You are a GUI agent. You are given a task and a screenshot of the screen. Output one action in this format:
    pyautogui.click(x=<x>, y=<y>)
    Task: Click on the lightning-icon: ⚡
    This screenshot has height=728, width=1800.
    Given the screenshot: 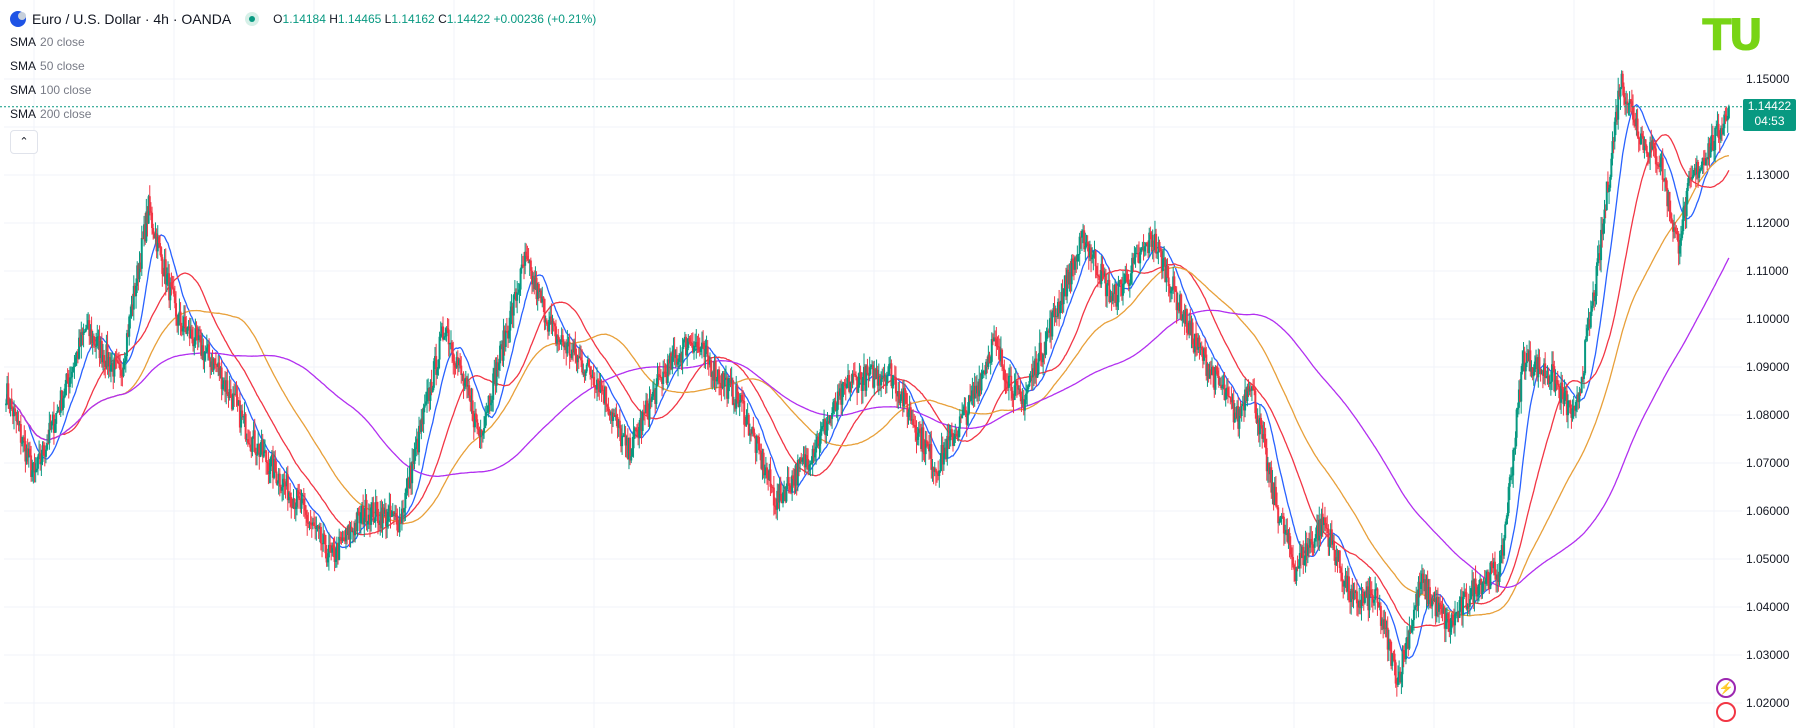 What is the action you would take?
    pyautogui.click(x=1726, y=688)
    